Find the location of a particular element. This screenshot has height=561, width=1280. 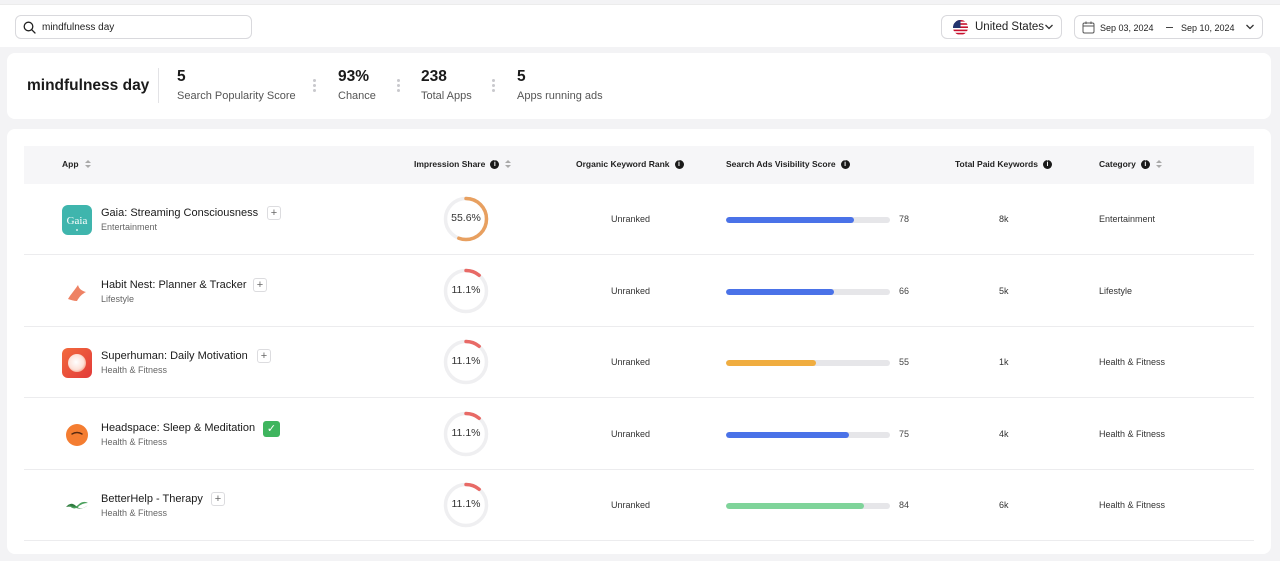

stat-total-apps: 238 Total Apps is located at coordinates (446, 85).